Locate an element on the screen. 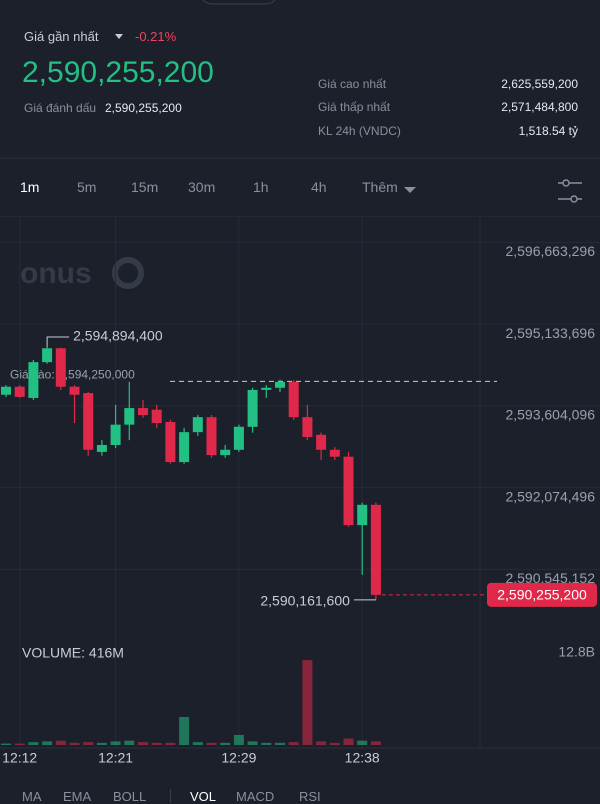 This screenshot has width=600, height=804. top-handle is located at coordinates (239, 2).